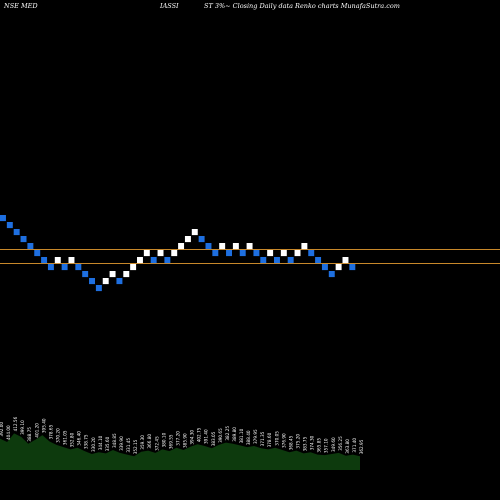 The image size is (500, 500). Describe the element at coordinates (185, 440) in the screenshot. I see `volume-label: 385.90` at that location.